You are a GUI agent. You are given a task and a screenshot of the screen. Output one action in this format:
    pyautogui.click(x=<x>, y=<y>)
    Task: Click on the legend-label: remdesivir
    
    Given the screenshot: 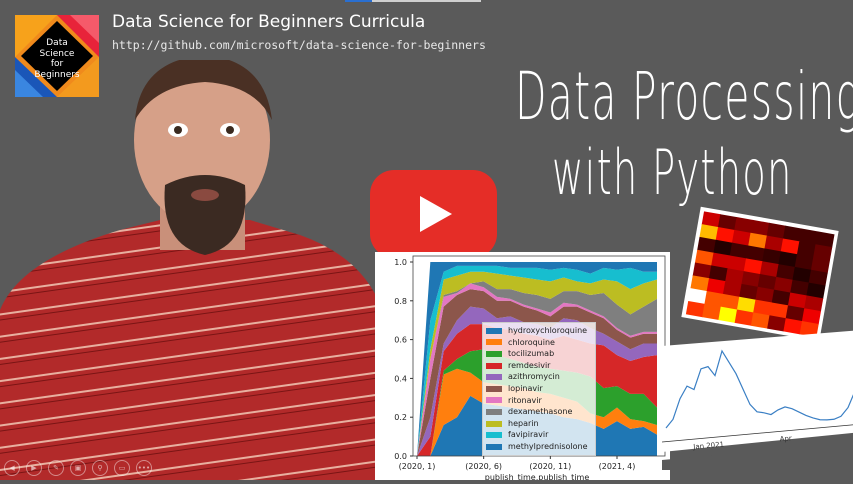 What is the action you would take?
    pyautogui.click(x=529, y=365)
    